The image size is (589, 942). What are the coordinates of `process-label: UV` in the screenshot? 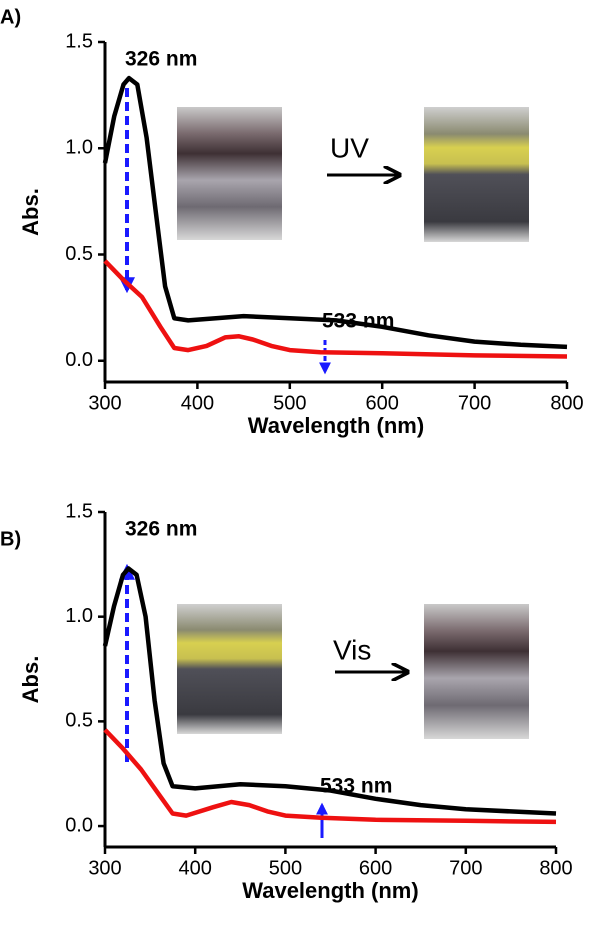 It's located at (349, 147).